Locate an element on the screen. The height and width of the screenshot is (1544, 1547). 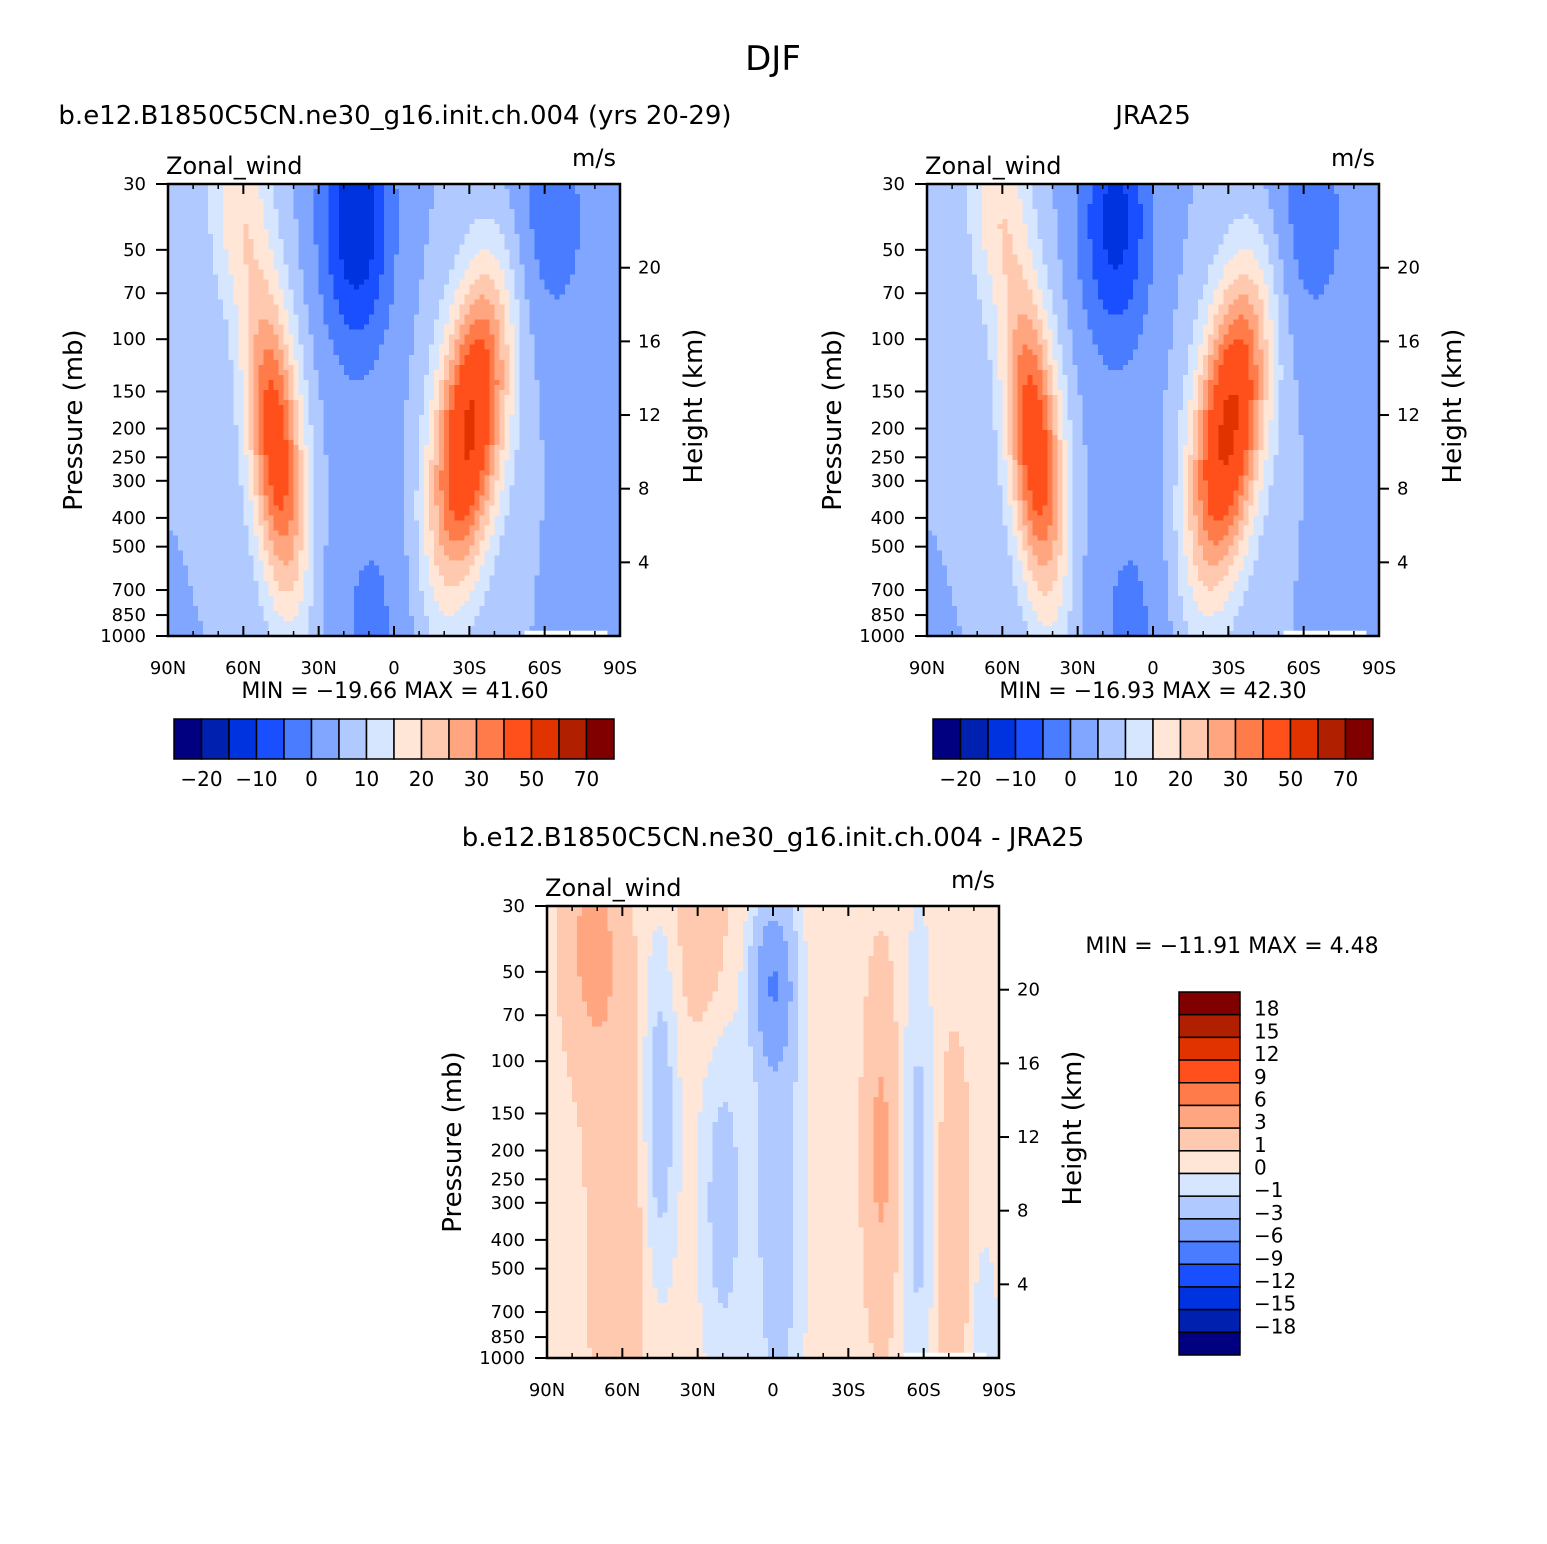
colorbar-tick-label: −3 is located at coordinates (1268, 1213).